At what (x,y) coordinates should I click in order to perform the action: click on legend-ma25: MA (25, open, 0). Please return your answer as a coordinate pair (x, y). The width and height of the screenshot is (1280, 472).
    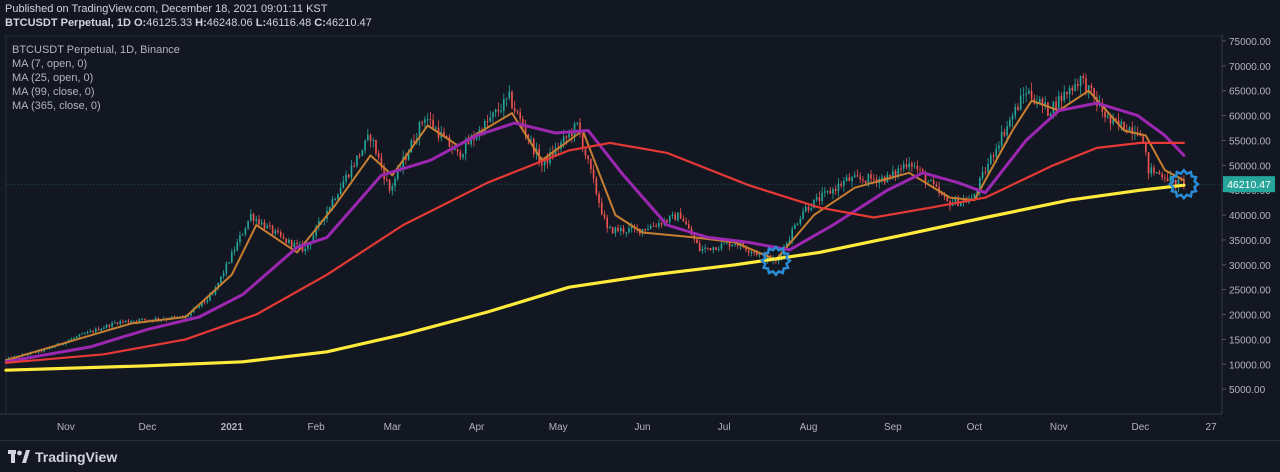
    Looking at the image, I should click on (53, 78).